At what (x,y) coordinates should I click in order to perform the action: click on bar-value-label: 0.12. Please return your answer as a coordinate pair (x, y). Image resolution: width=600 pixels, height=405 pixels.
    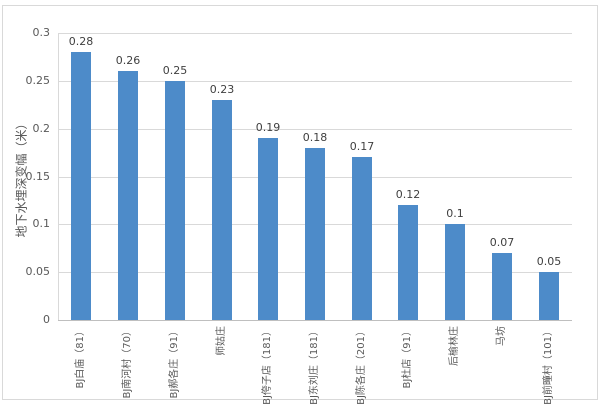
    Looking at the image, I should click on (408, 194).